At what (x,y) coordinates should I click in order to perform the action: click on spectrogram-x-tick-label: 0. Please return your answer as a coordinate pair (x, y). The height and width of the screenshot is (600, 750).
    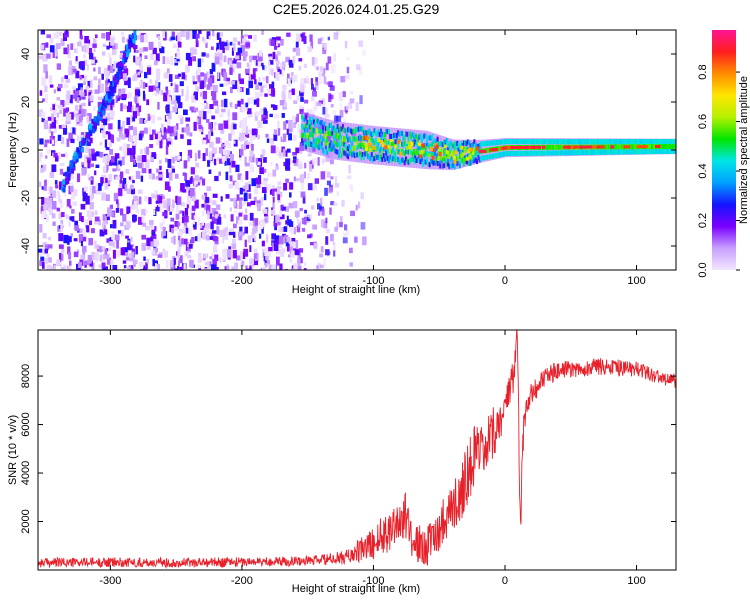
    Looking at the image, I should click on (505, 281).